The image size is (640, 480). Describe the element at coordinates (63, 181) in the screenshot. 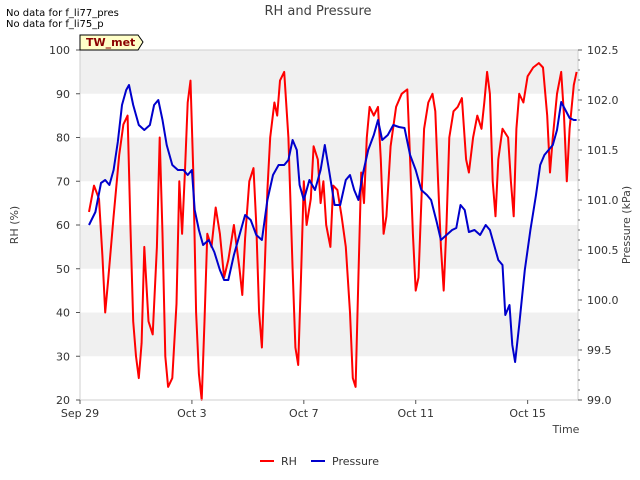

I see `left-y-tick-label: 70` at that location.